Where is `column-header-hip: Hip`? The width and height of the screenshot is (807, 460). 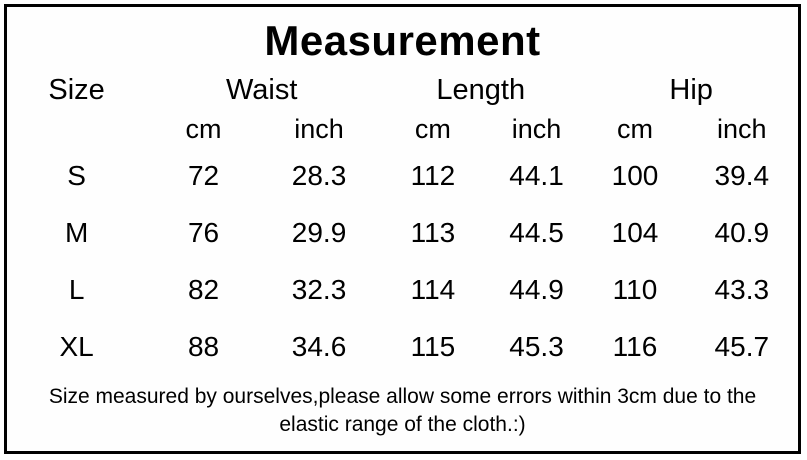
column-header-hip: Hip is located at coordinates (691, 89).